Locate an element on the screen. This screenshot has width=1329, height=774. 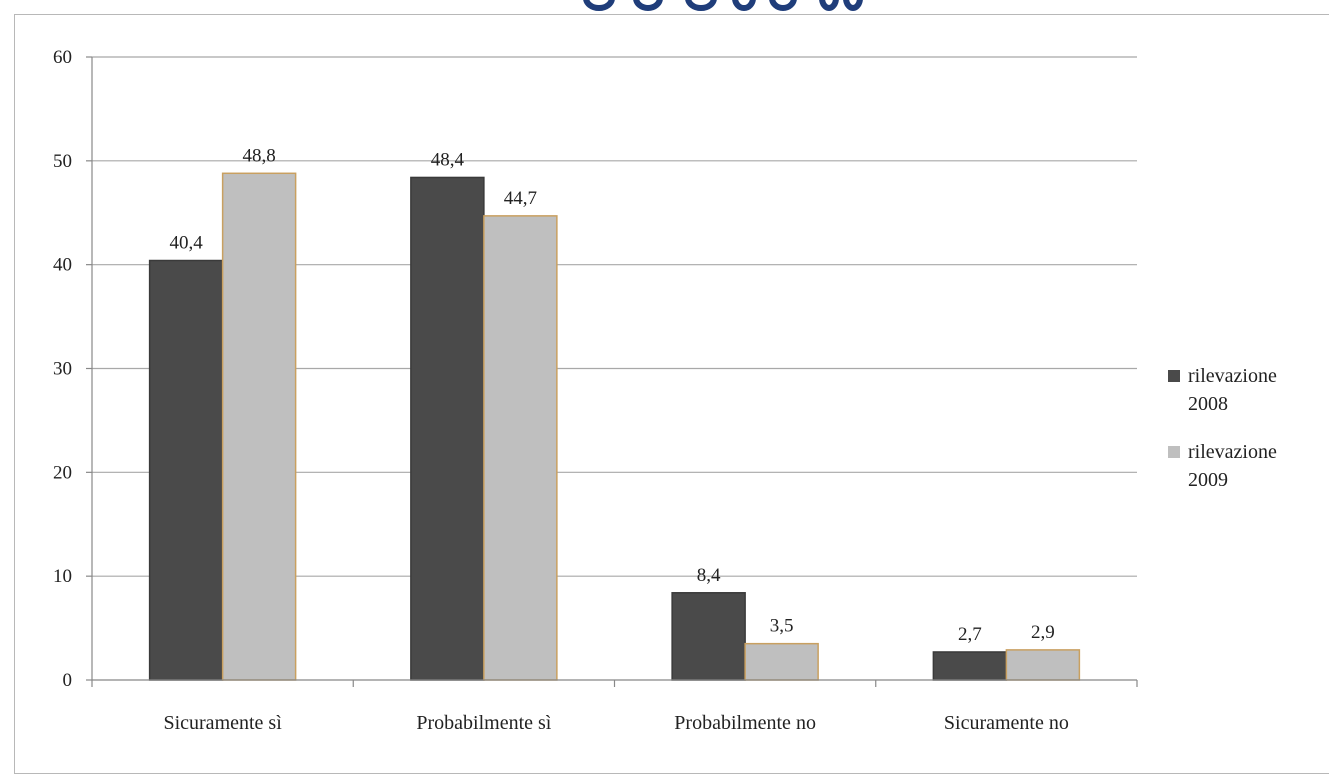
legend-label-2009-line2: 2009 is located at coordinates (1208, 480).